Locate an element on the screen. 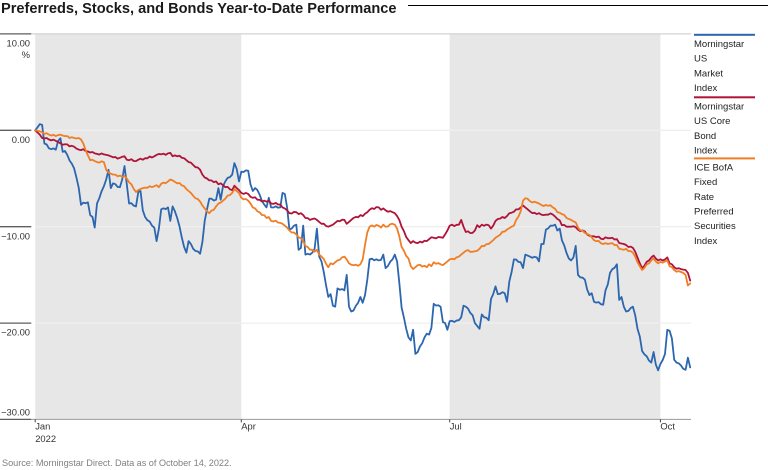 The image size is (768, 470). svg-text: Rate is located at coordinates (704, 197).